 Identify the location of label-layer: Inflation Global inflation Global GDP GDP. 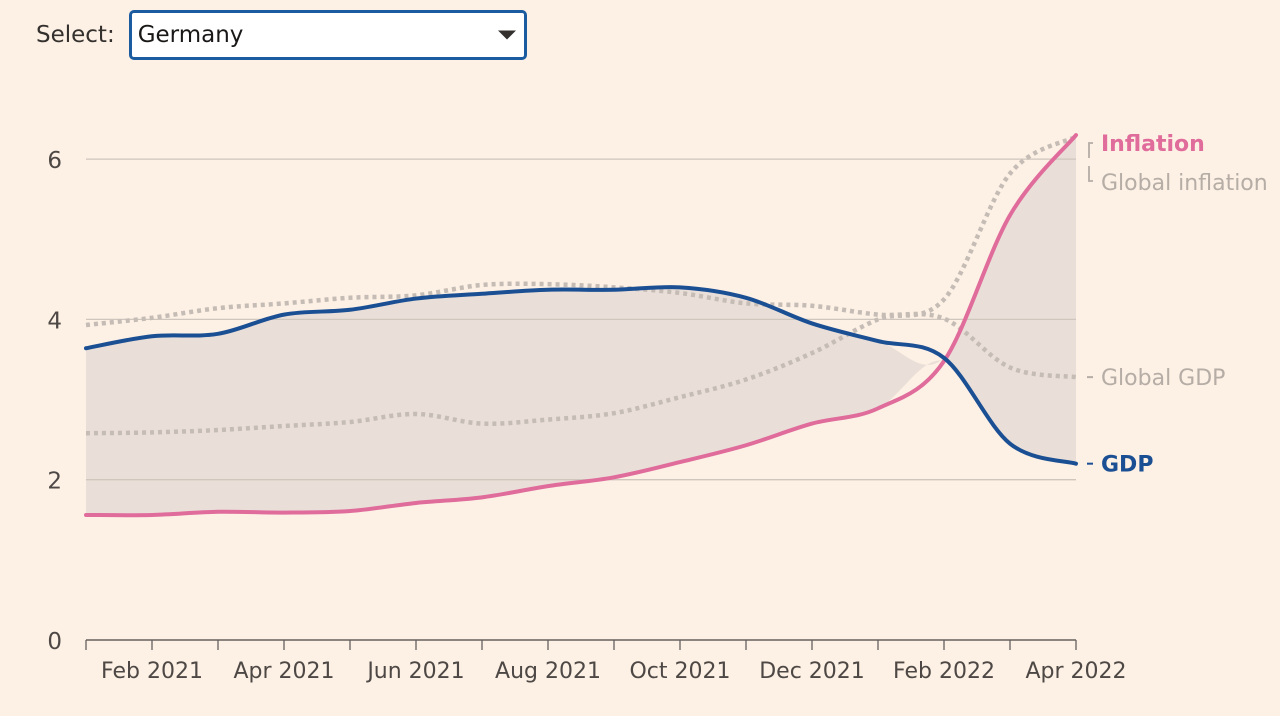
(1177, 305).